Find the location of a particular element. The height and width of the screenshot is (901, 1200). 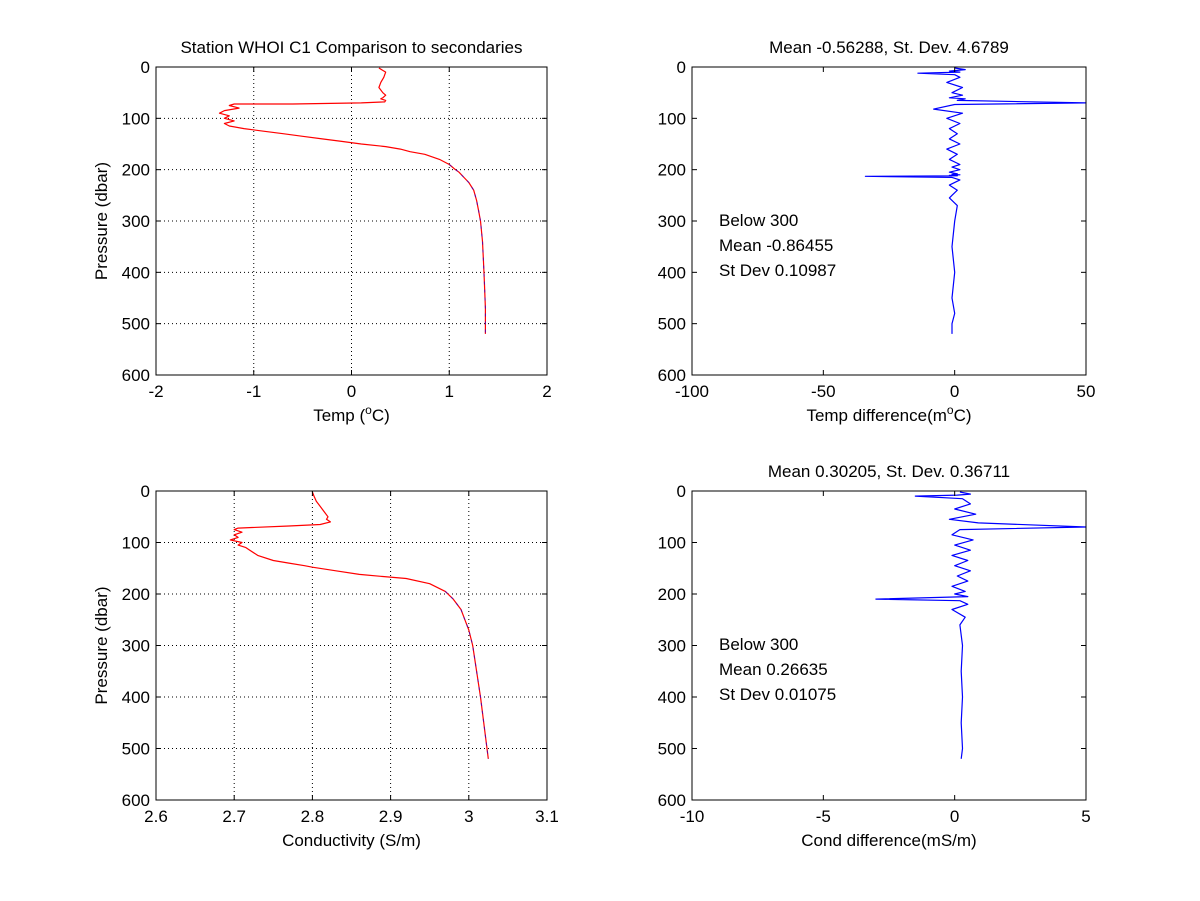

stats-annotation: Mean 0.26635 is located at coordinates (773, 669).